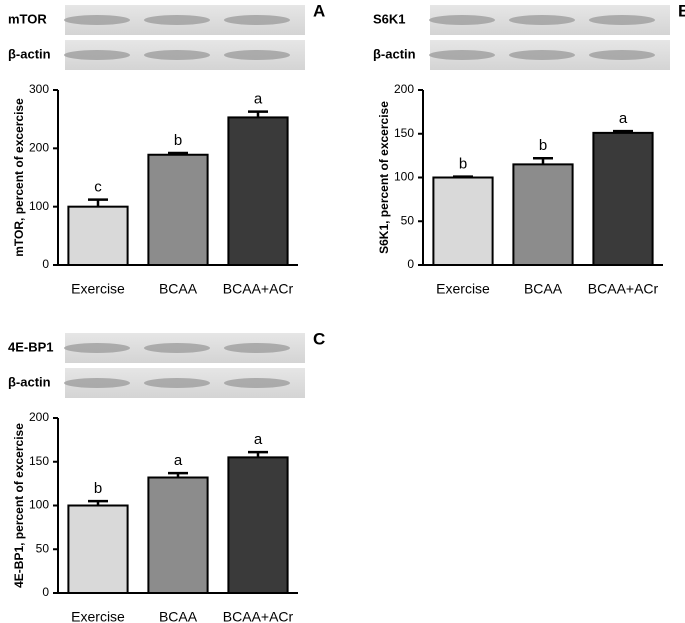 This screenshot has width=685, height=623. What do you see at coordinates (319, 338) in the screenshot?
I see `panel-label: C` at bounding box center [319, 338].